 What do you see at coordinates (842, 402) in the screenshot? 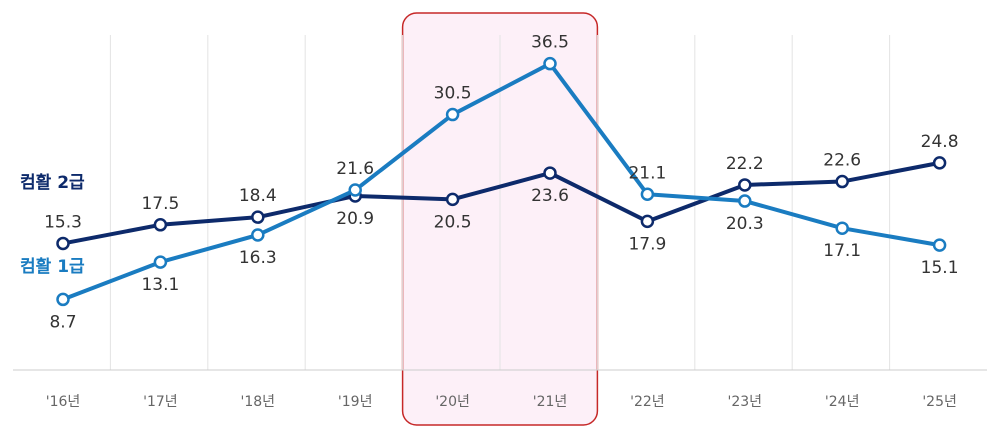
I see `x-tick-label: '24년` at bounding box center [842, 402].